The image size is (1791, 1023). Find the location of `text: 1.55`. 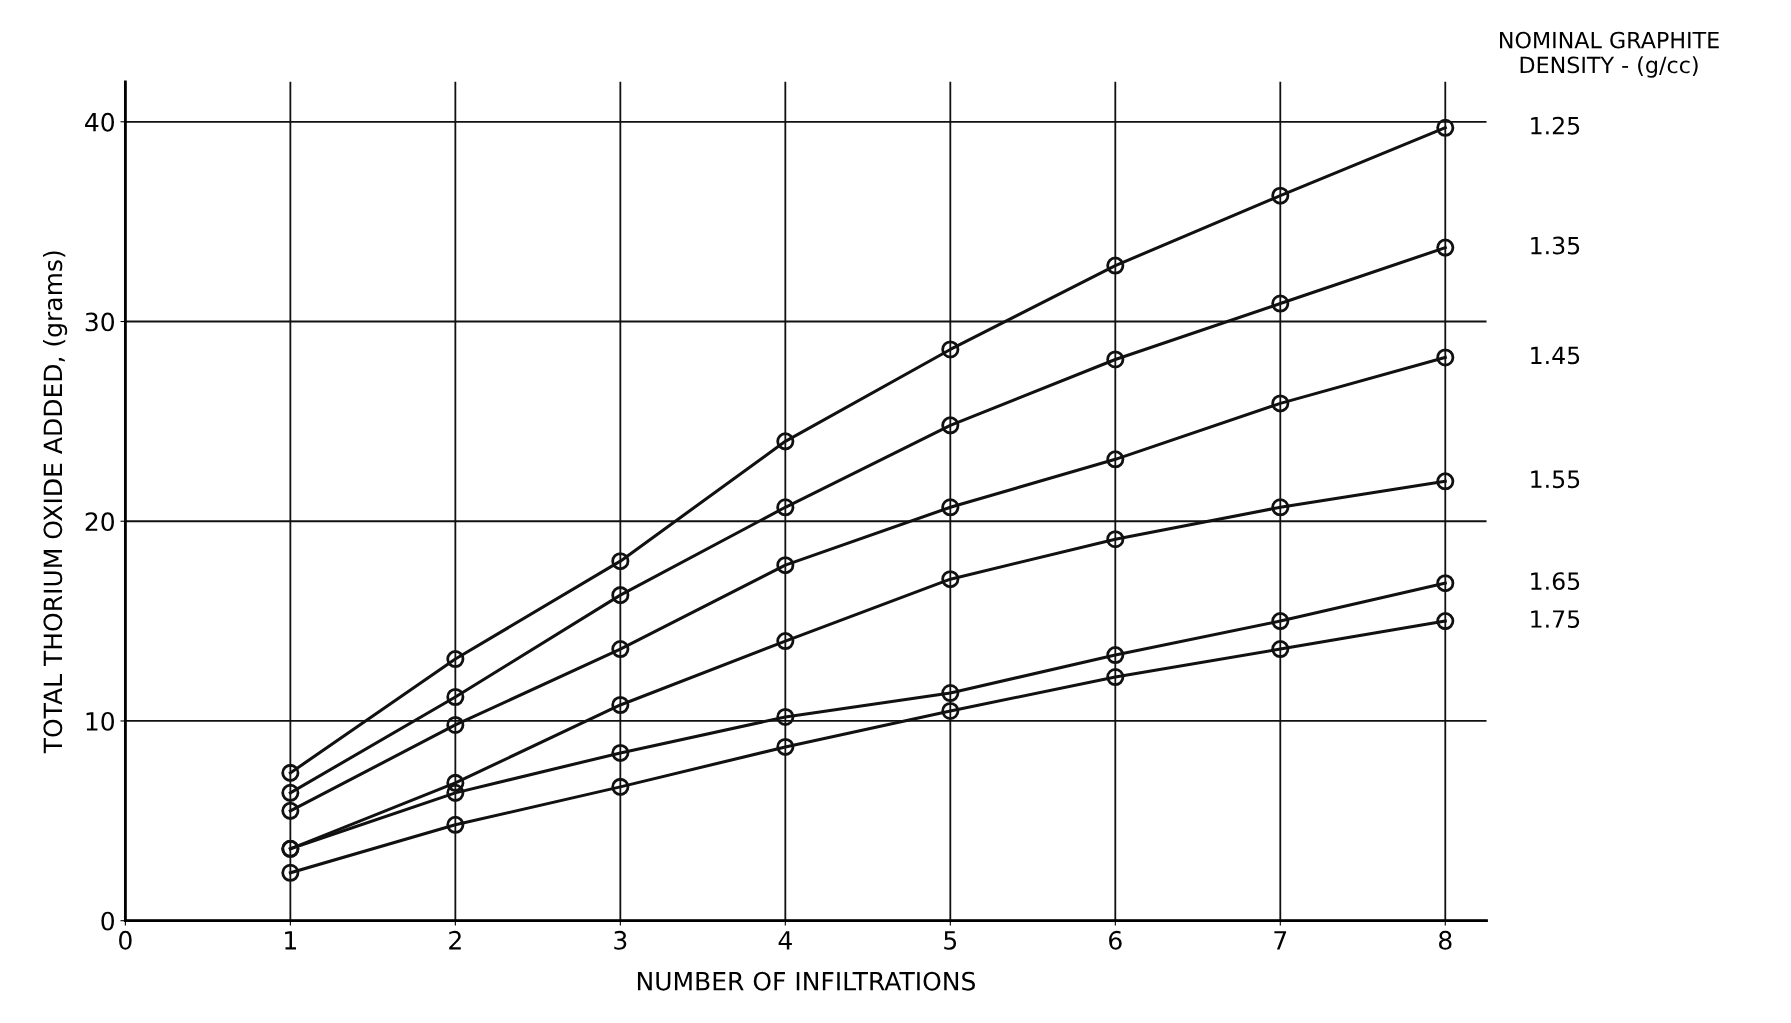

text: 1.55 is located at coordinates (1555, 479).